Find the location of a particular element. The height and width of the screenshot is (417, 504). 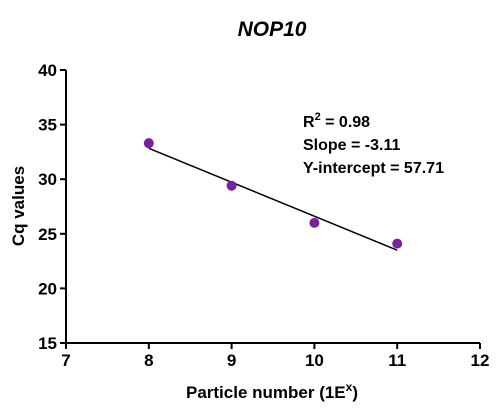

y-tick-label: 35 is located at coordinates (47, 125).